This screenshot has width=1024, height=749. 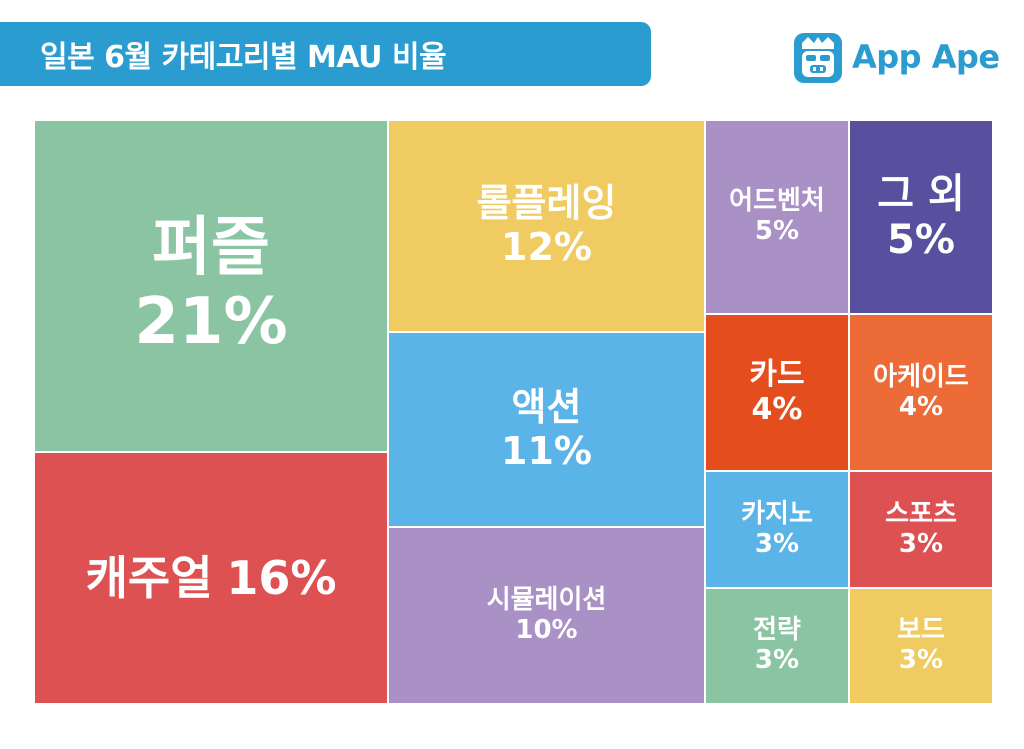 What do you see at coordinates (211, 322) in the screenshot?
I see `cell-value-label: 21%` at bounding box center [211, 322].